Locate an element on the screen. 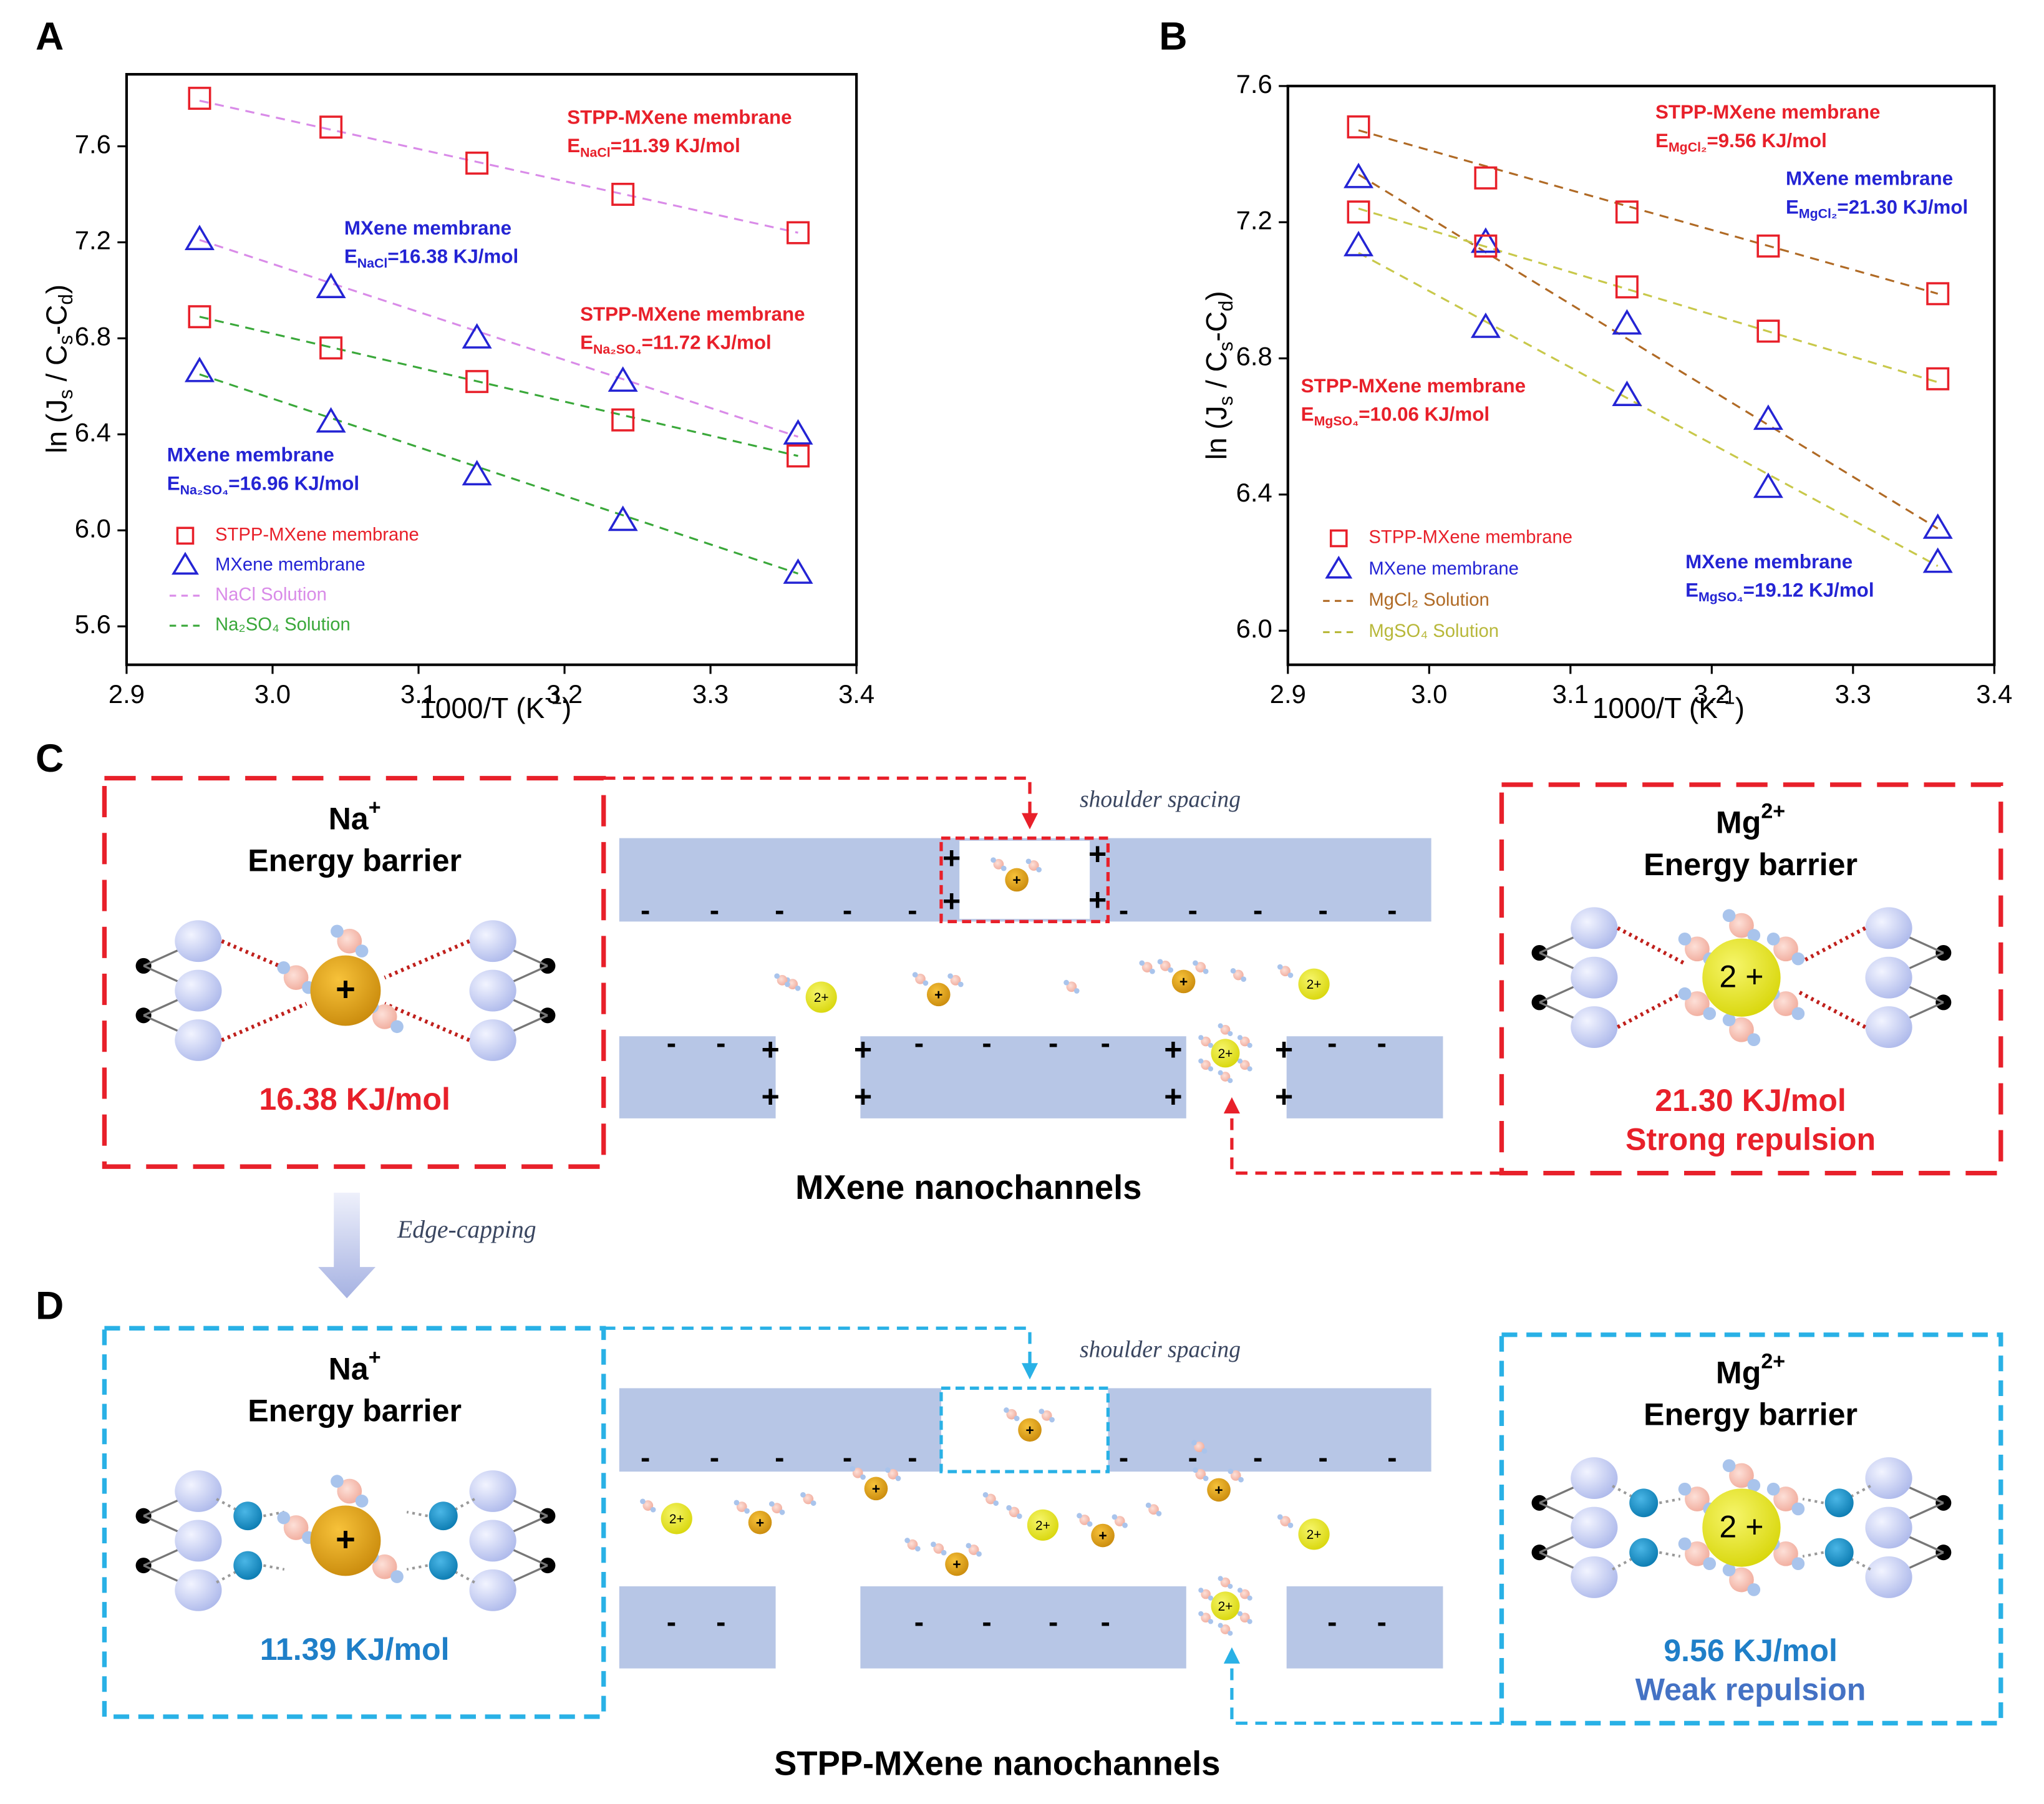  y-tick-label: 6.8 is located at coordinates (93, 336).